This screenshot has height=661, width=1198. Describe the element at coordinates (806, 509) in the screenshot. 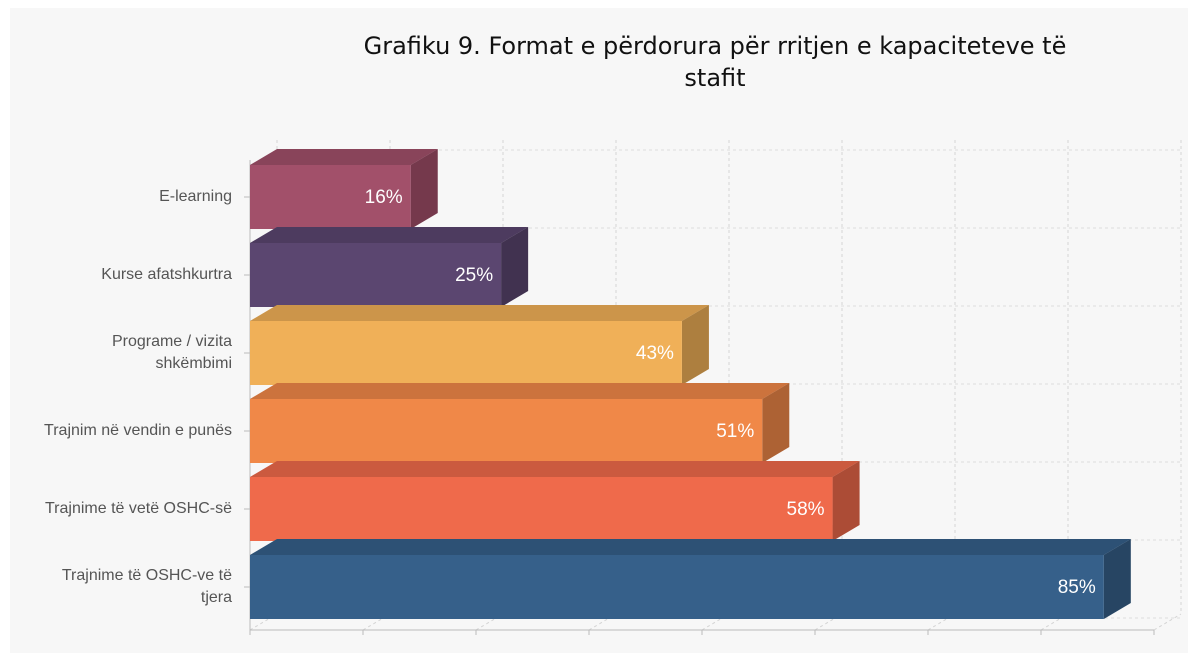

I see `value-label: 58%` at that location.